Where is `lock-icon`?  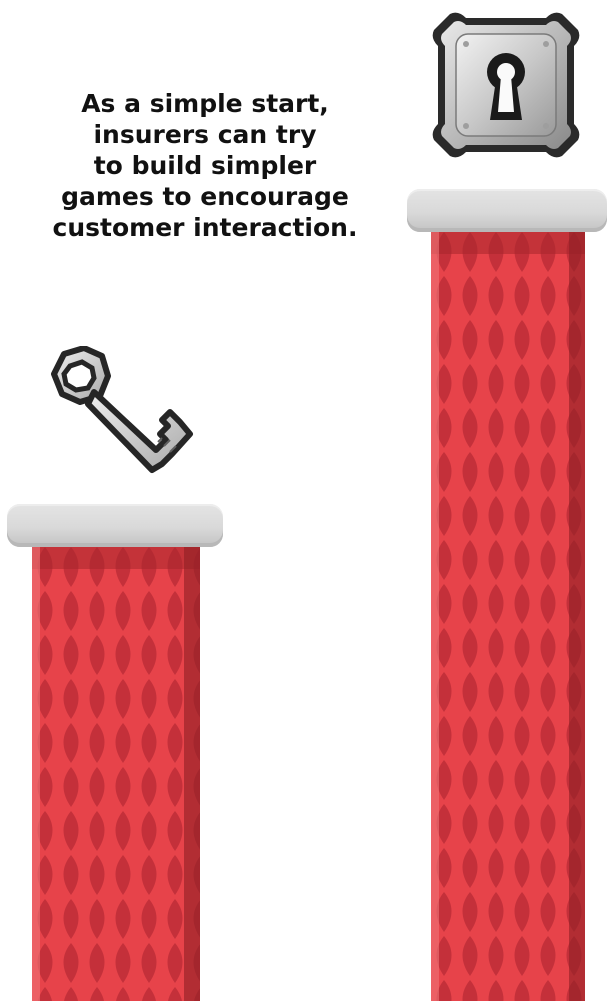 lock-icon is located at coordinates (506, 85).